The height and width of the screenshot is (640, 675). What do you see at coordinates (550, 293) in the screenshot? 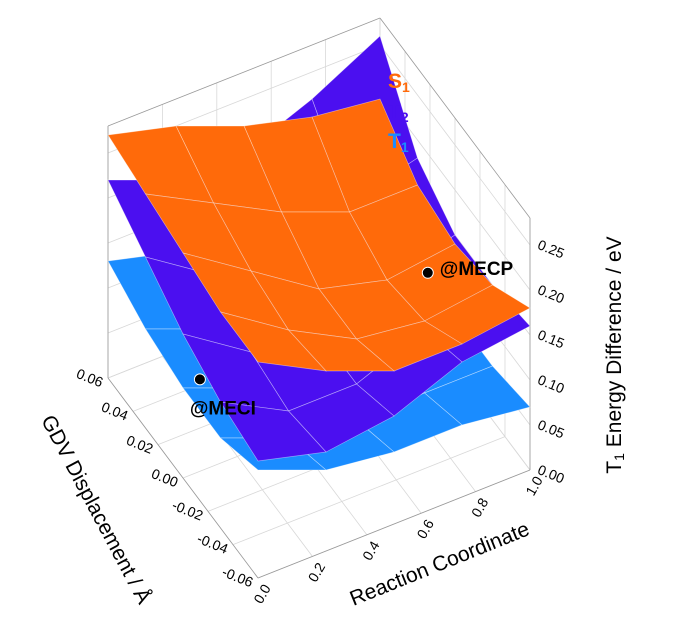
I see `z-tick-label: 0.20` at bounding box center [550, 293].